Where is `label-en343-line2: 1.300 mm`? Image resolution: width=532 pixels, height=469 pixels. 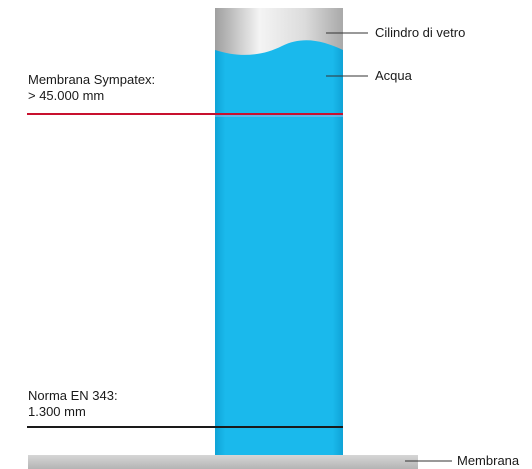 label-en343-line2: 1.300 mm is located at coordinates (57, 411).